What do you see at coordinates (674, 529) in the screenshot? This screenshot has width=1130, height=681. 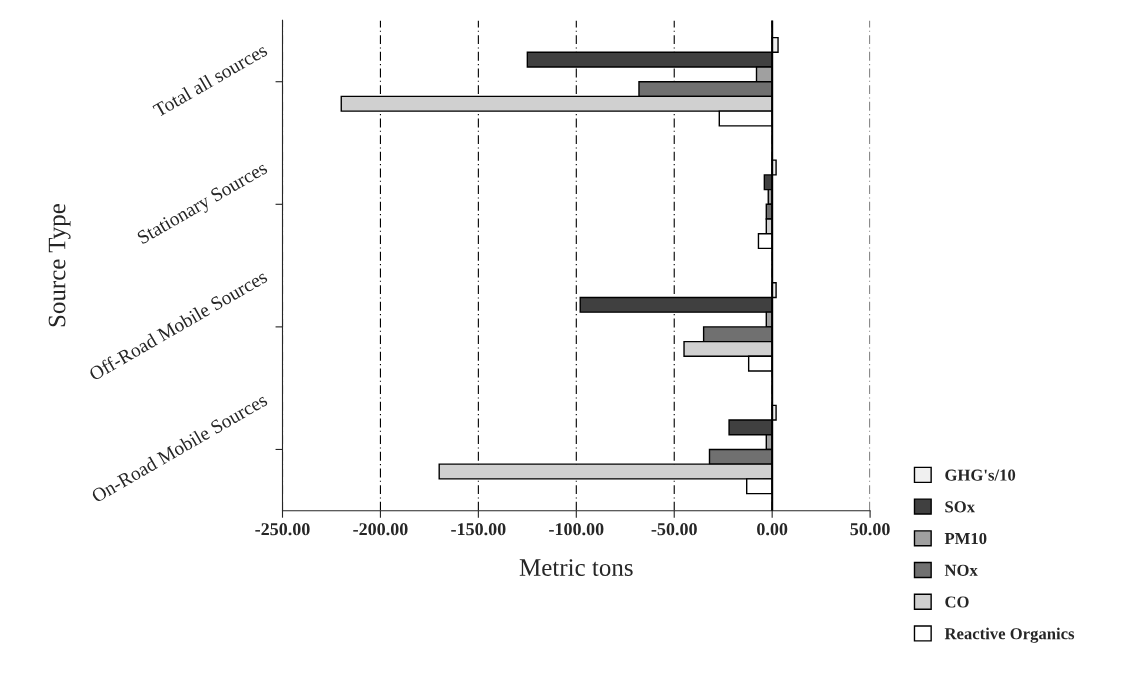 I see `x-tick-label: -50.00` at bounding box center [674, 529].